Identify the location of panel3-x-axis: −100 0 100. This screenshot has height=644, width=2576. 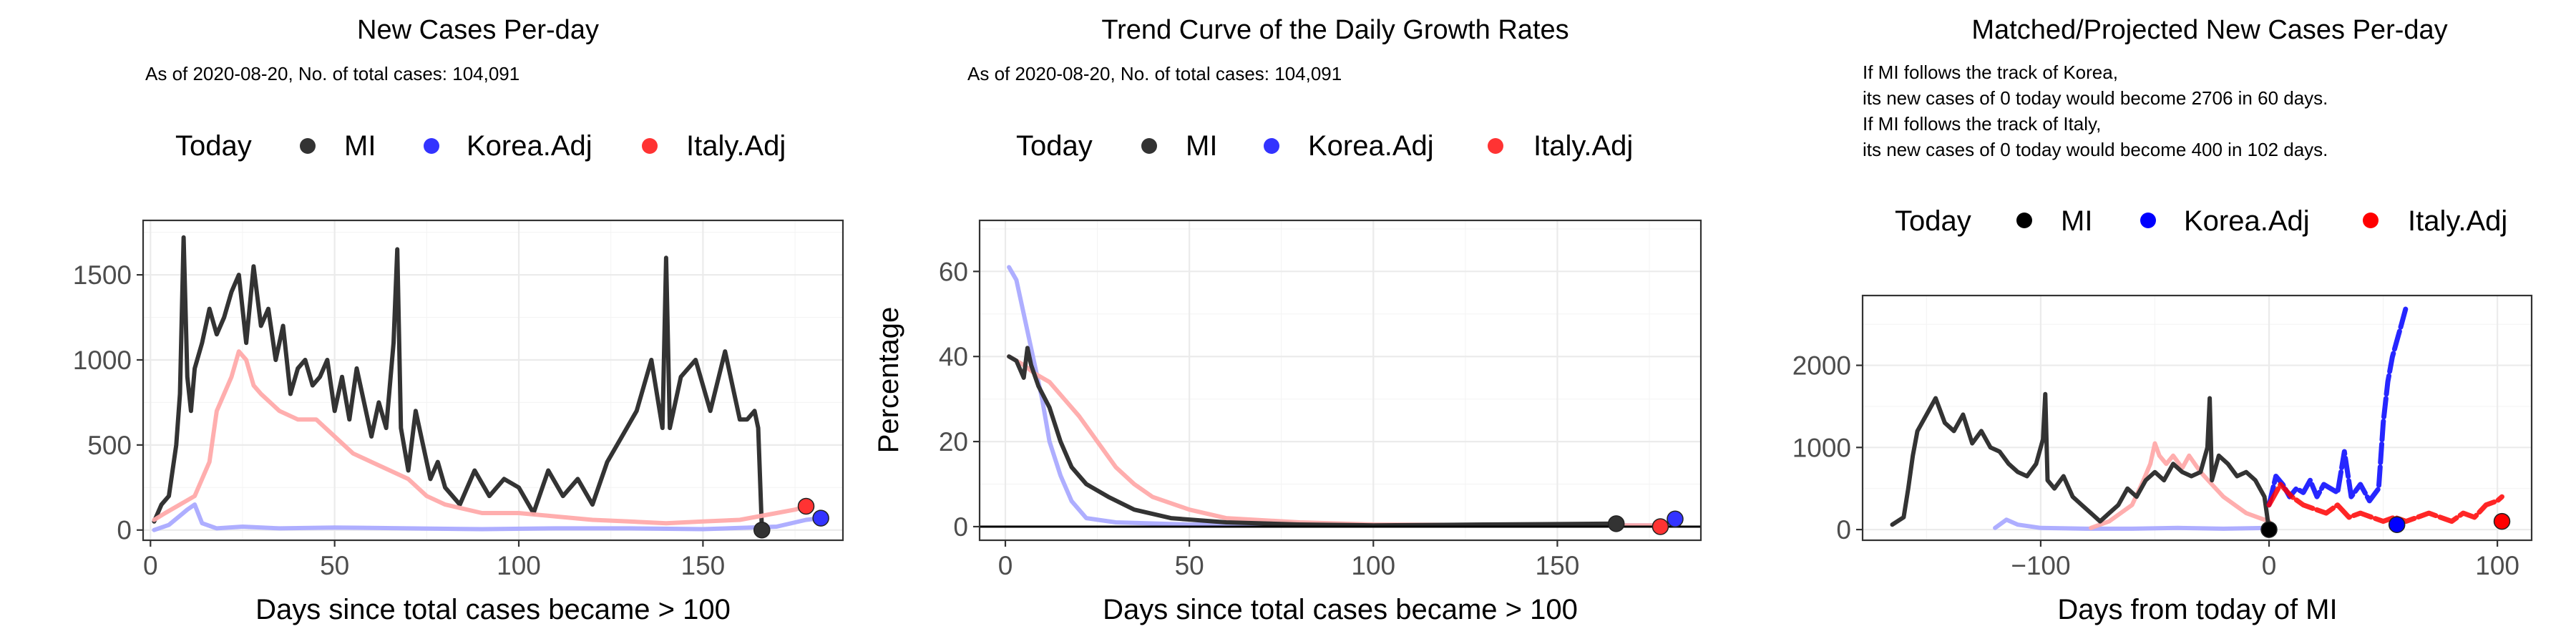
(2265, 560).